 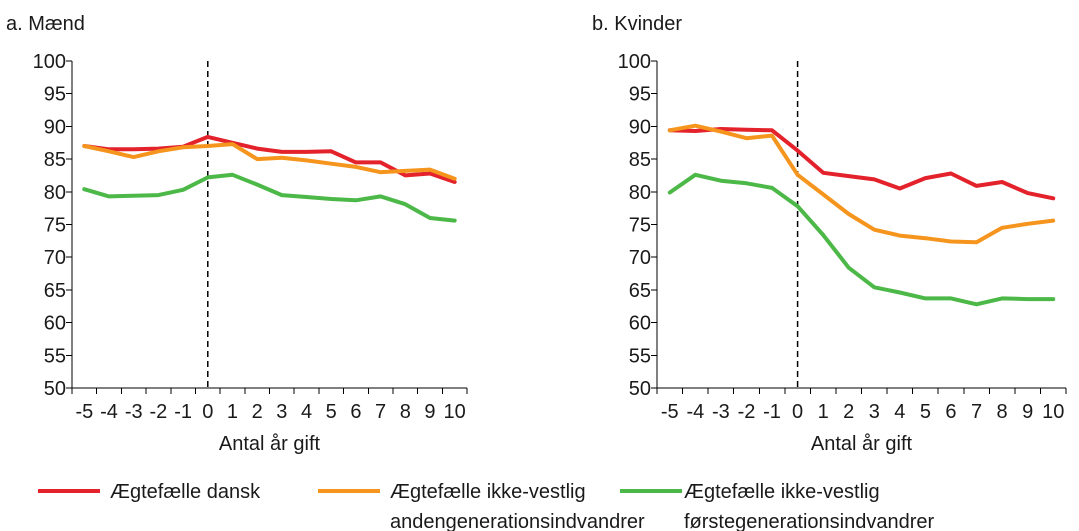 I want to click on panel-title: a. Mænd, so click(x=45, y=24).